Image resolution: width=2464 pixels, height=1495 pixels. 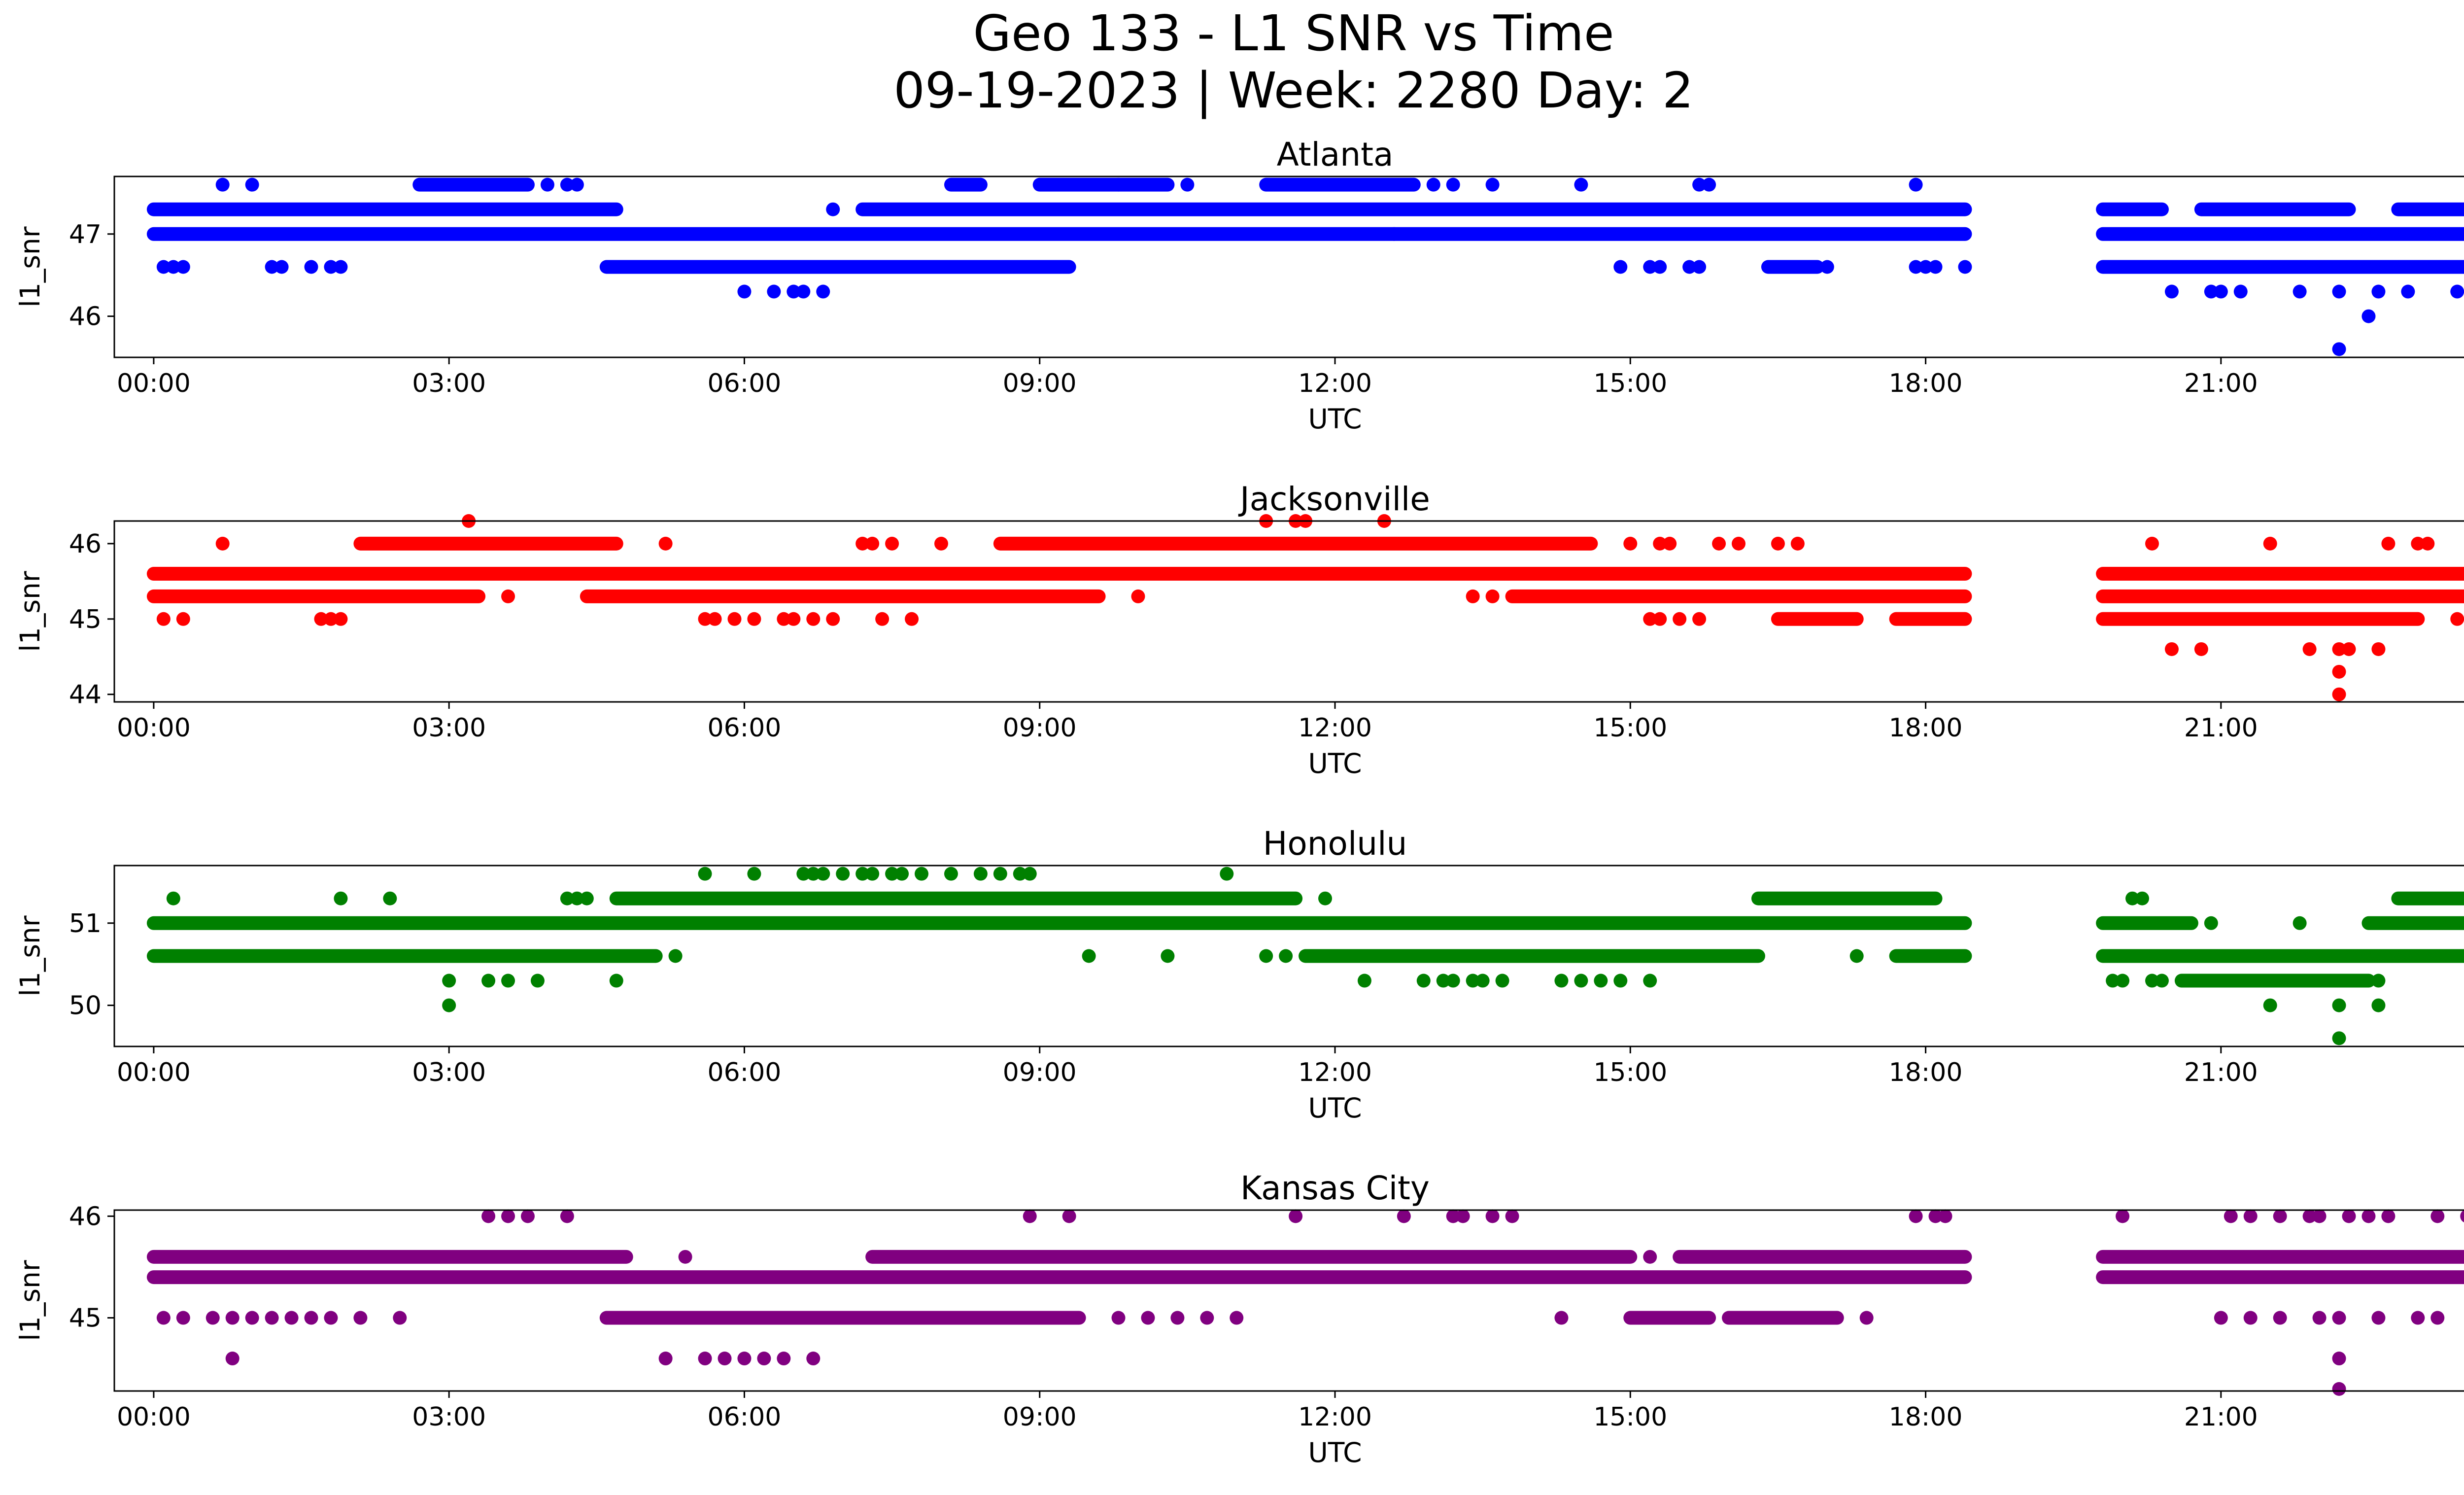 What do you see at coordinates (1335, 383) in the screenshot?
I see `x-tick-label: 12:00` at bounding box center [1335, 383].